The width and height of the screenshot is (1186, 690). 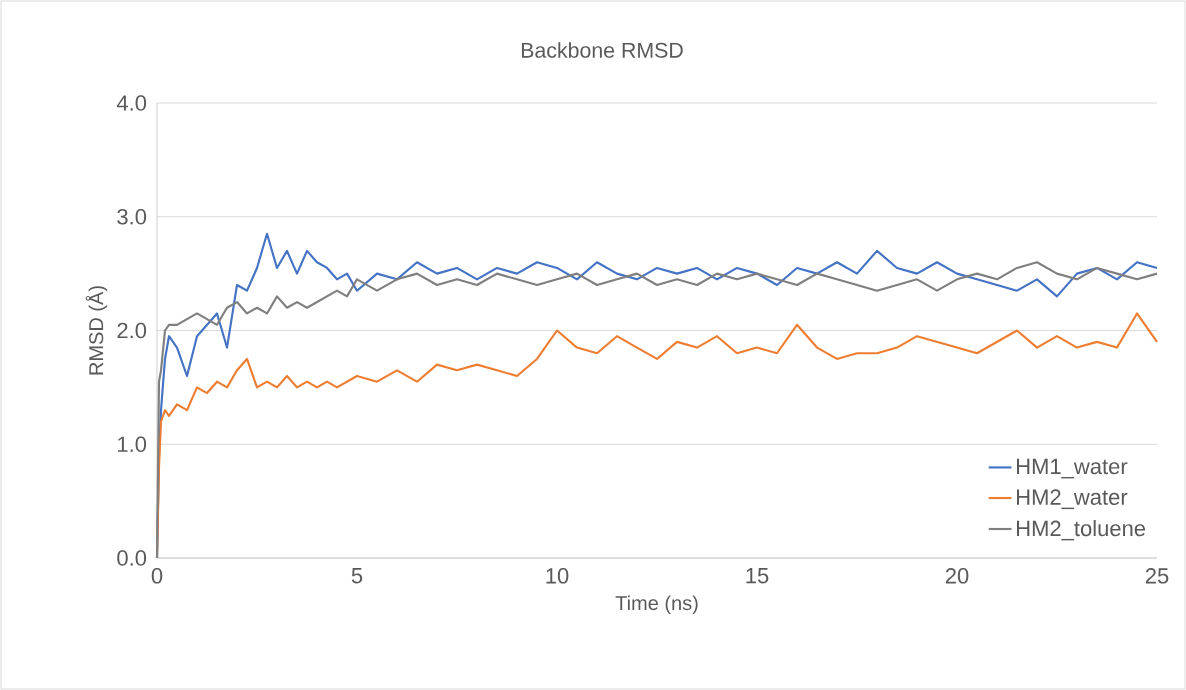 What do you see at coordinates (1157, 576) in the screenshot?
I see `x-tick-label: 25` at bounding box center [1157, 576].